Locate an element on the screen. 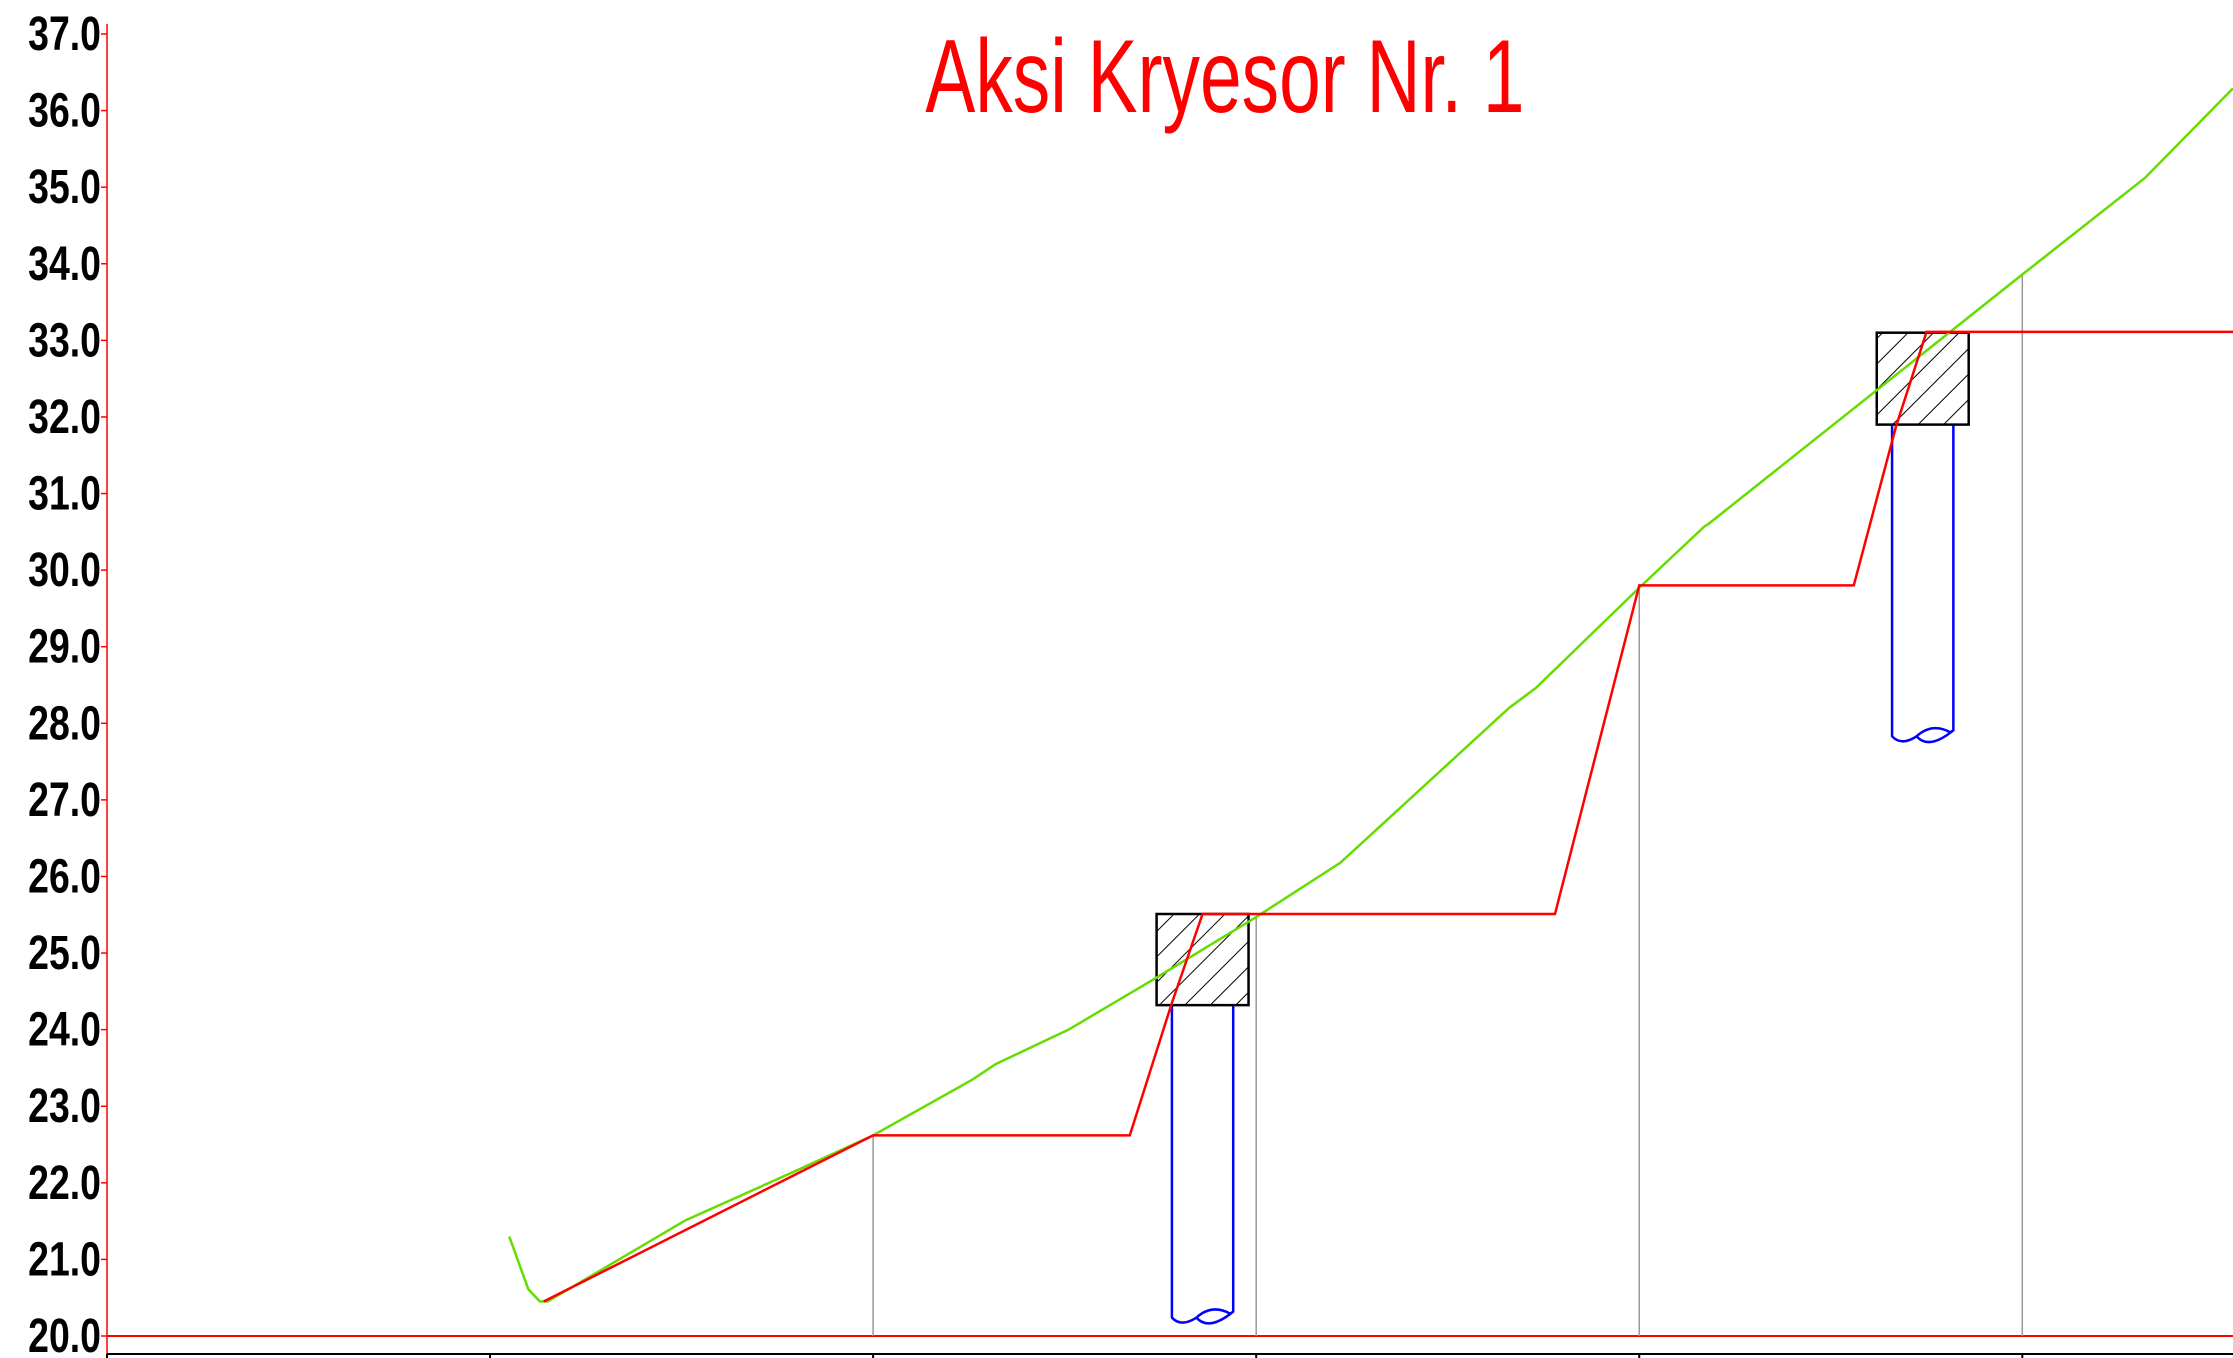 The height and width of the screenshot is (1358, 2233). y-tick-group: 31.0 is located at coordinates (64, 494).